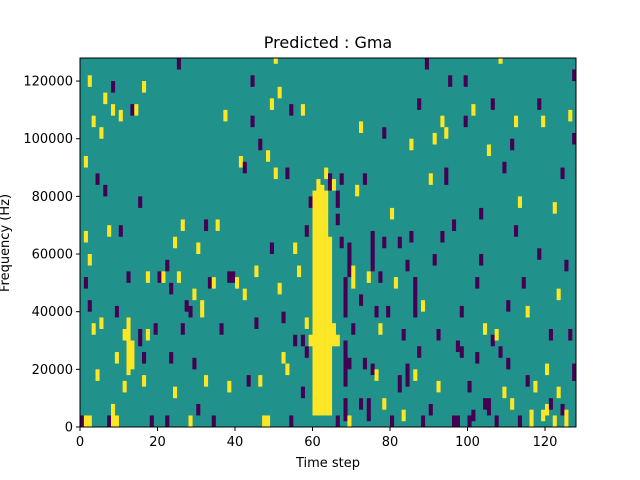  What do you see at coordinates (328, 42) in the screenshot?
I see `chart-title: Predicted : Gma` at bounding box center [328, 42].